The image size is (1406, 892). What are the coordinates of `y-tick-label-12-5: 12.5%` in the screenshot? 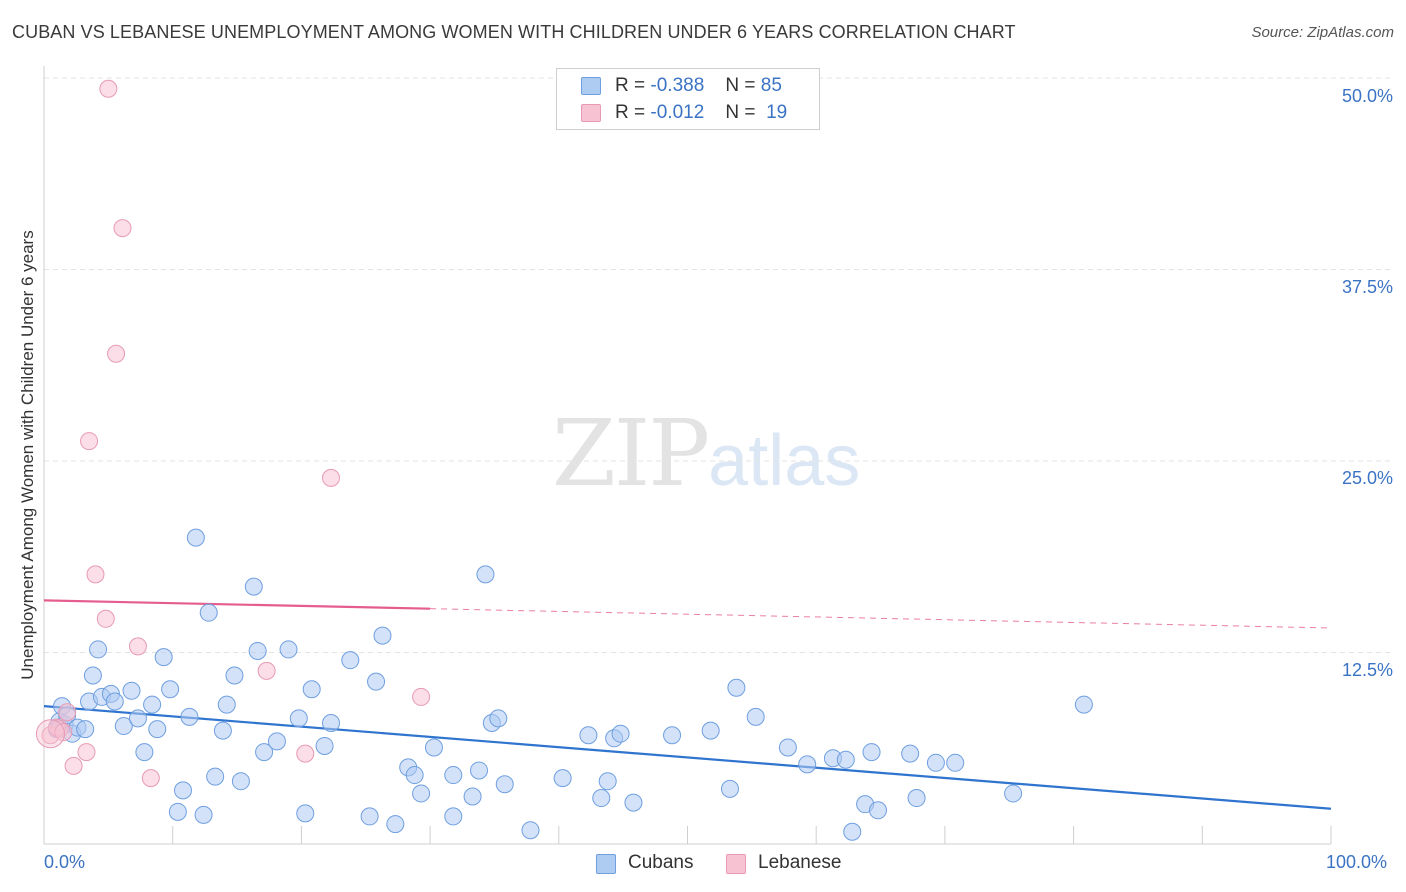 It's located at (1367, 670).